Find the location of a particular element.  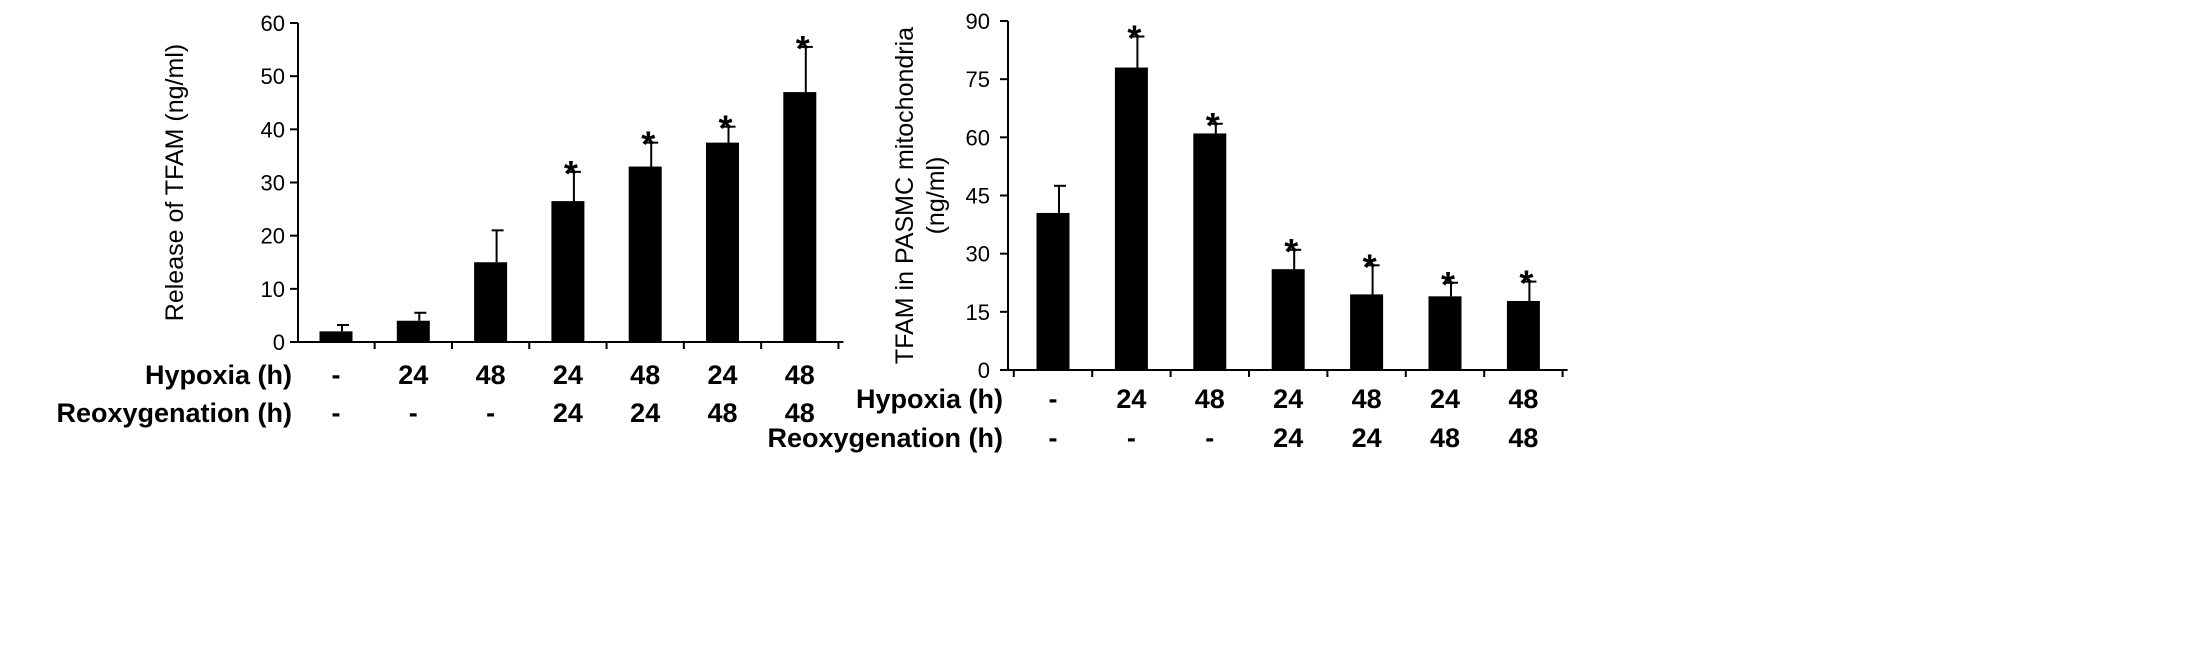

y-axis-label-line: TFAM in PASMC mitochondria is located at coordinates (905, 195).